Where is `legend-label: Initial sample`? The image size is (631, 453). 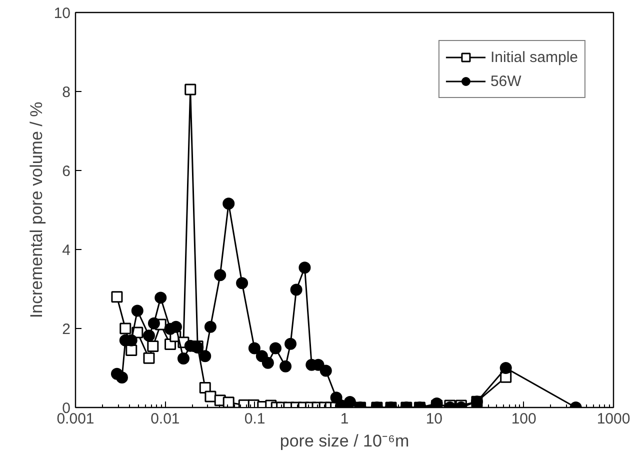 legend-label: Initial sample is located at coordinates (534, 57).